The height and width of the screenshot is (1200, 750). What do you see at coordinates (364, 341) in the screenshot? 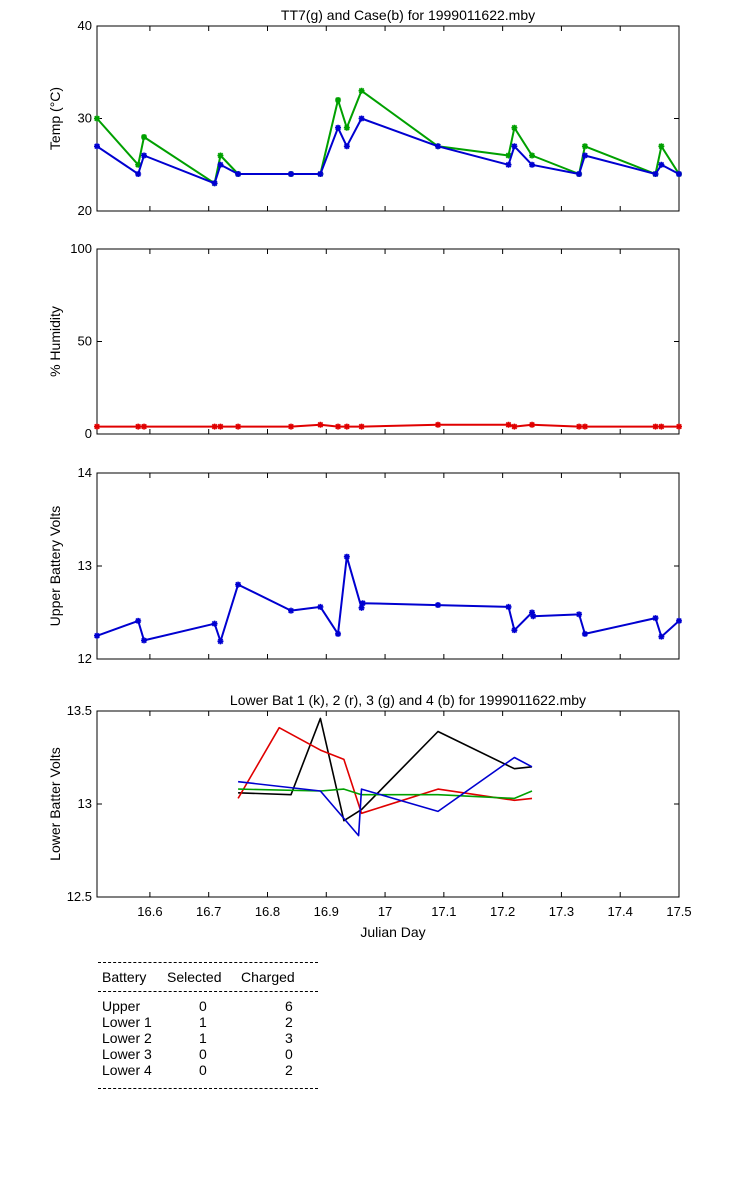
I see `chart-panel-2: 0 50 100 % Humidity` at bounding box center [364, 341].